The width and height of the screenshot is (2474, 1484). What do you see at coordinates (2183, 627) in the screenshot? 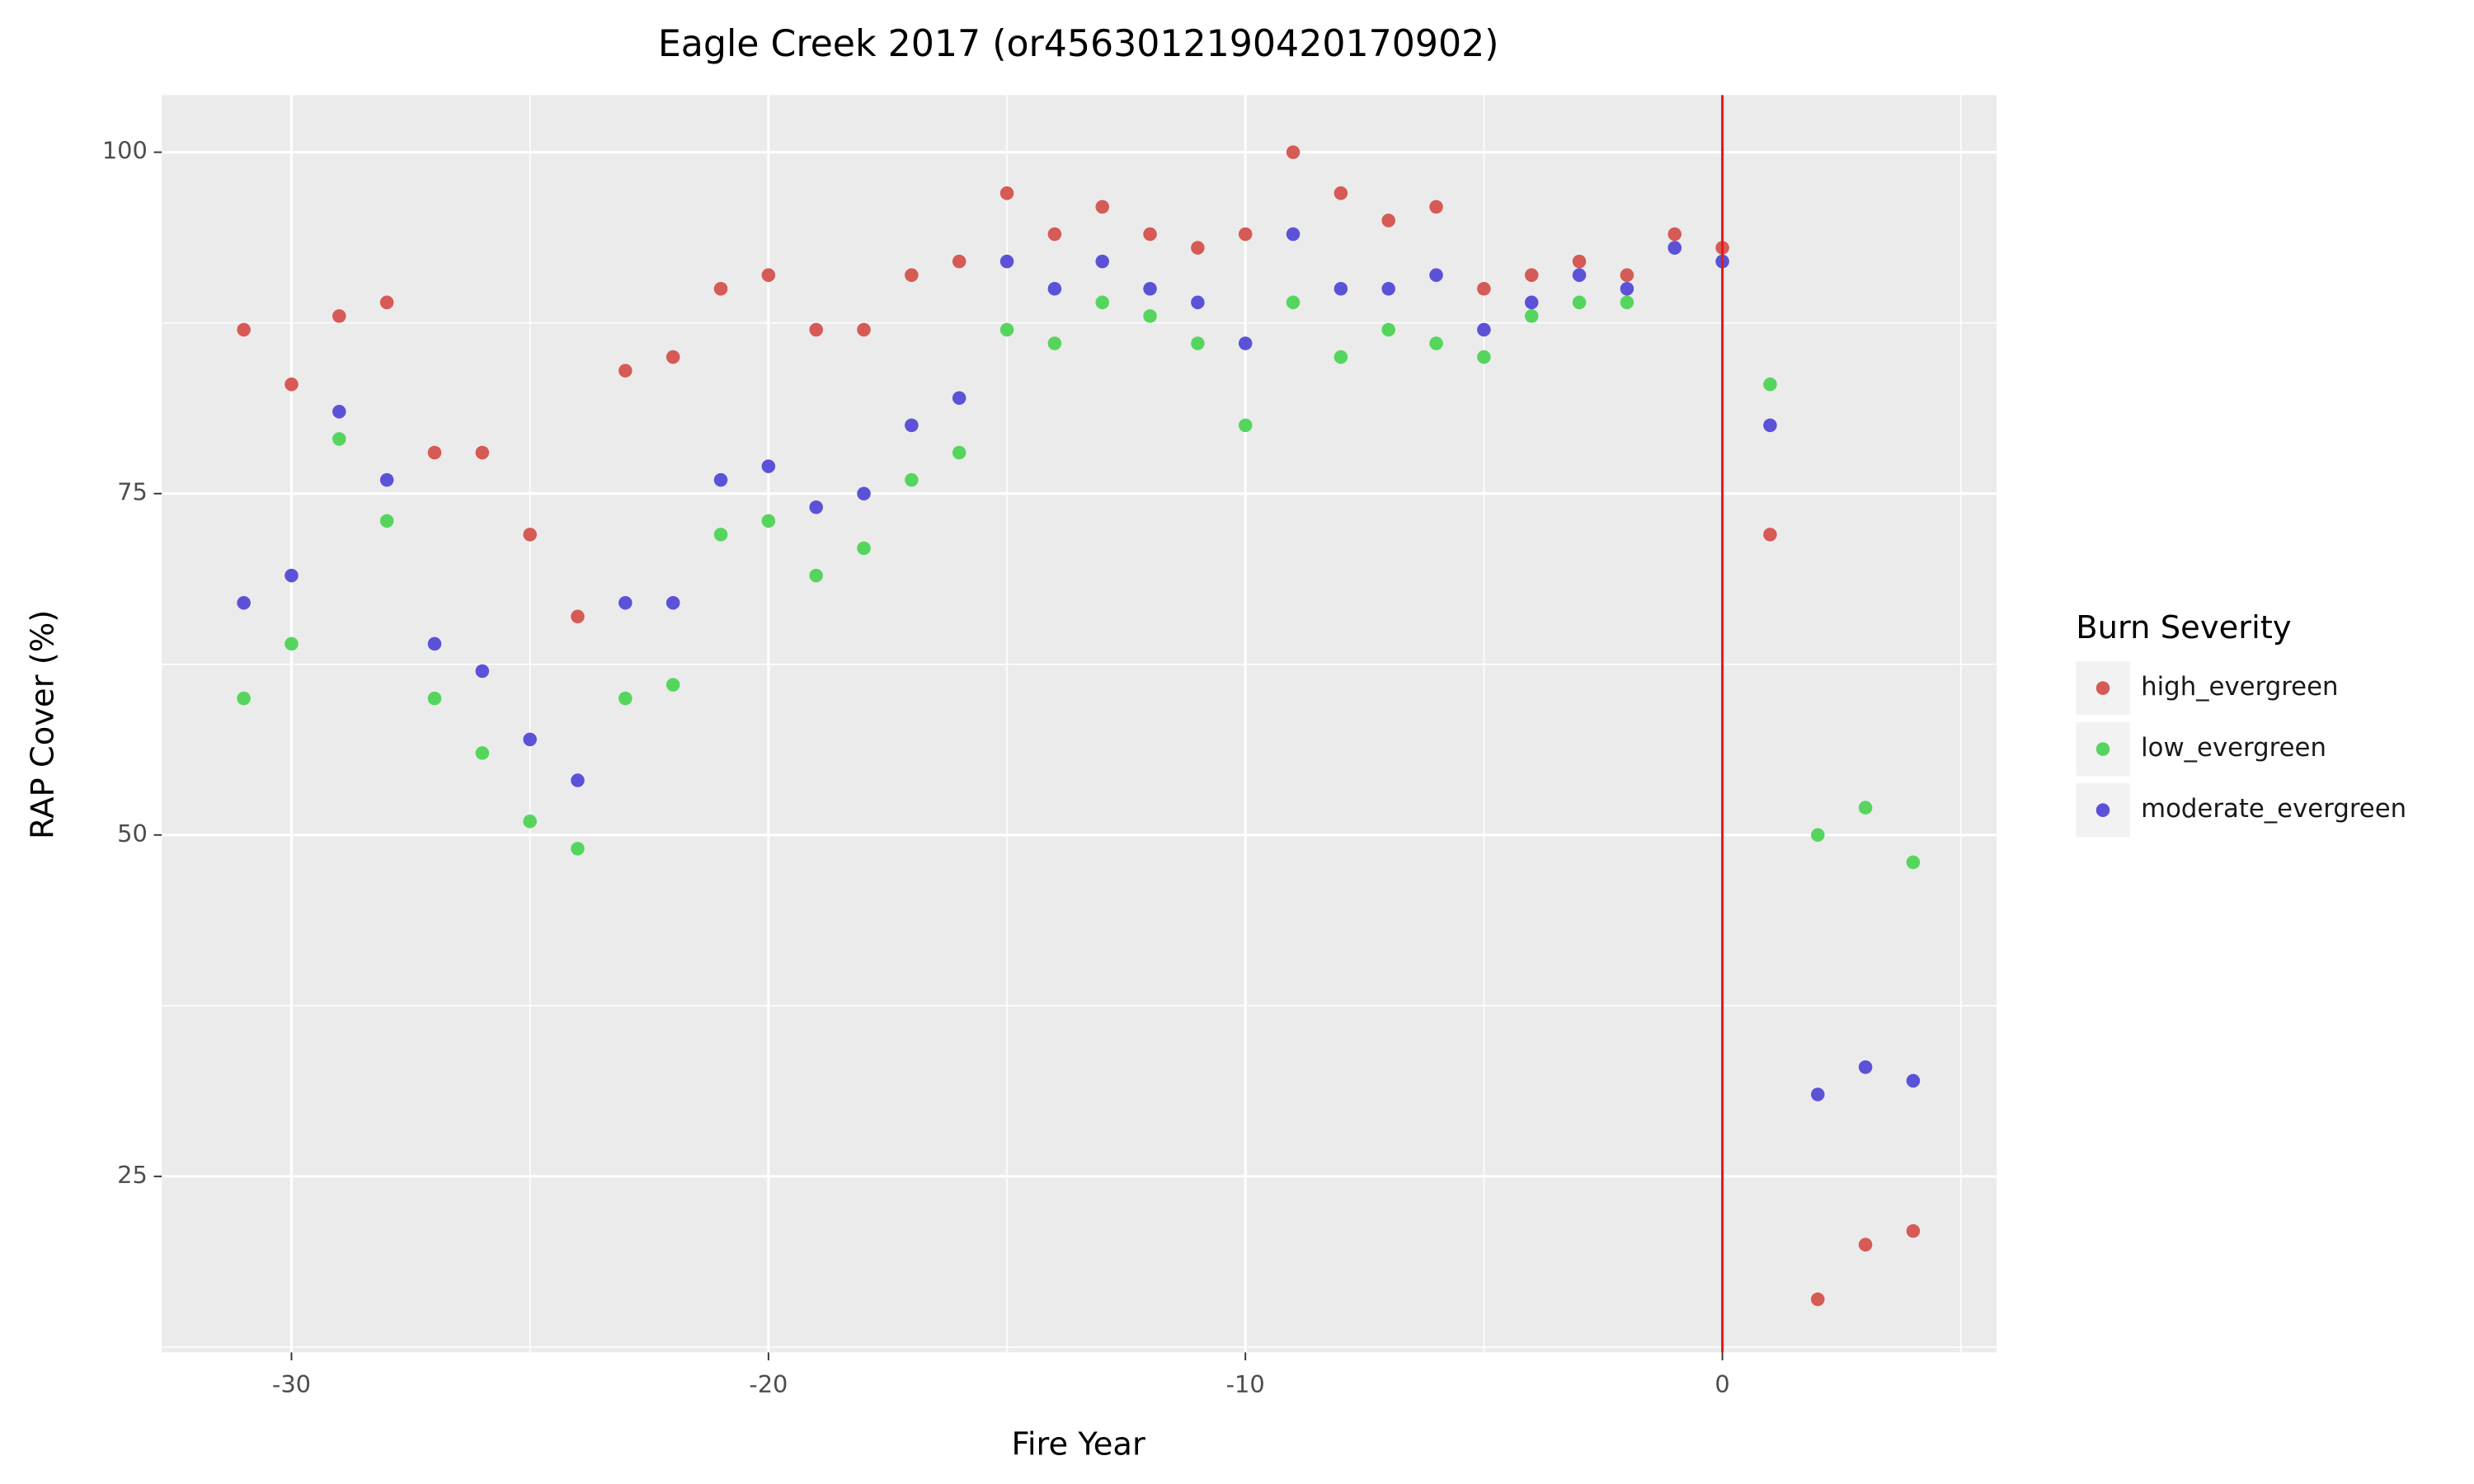
I see `legend-title: Burn Severity` at bounding box center [2183, 627].